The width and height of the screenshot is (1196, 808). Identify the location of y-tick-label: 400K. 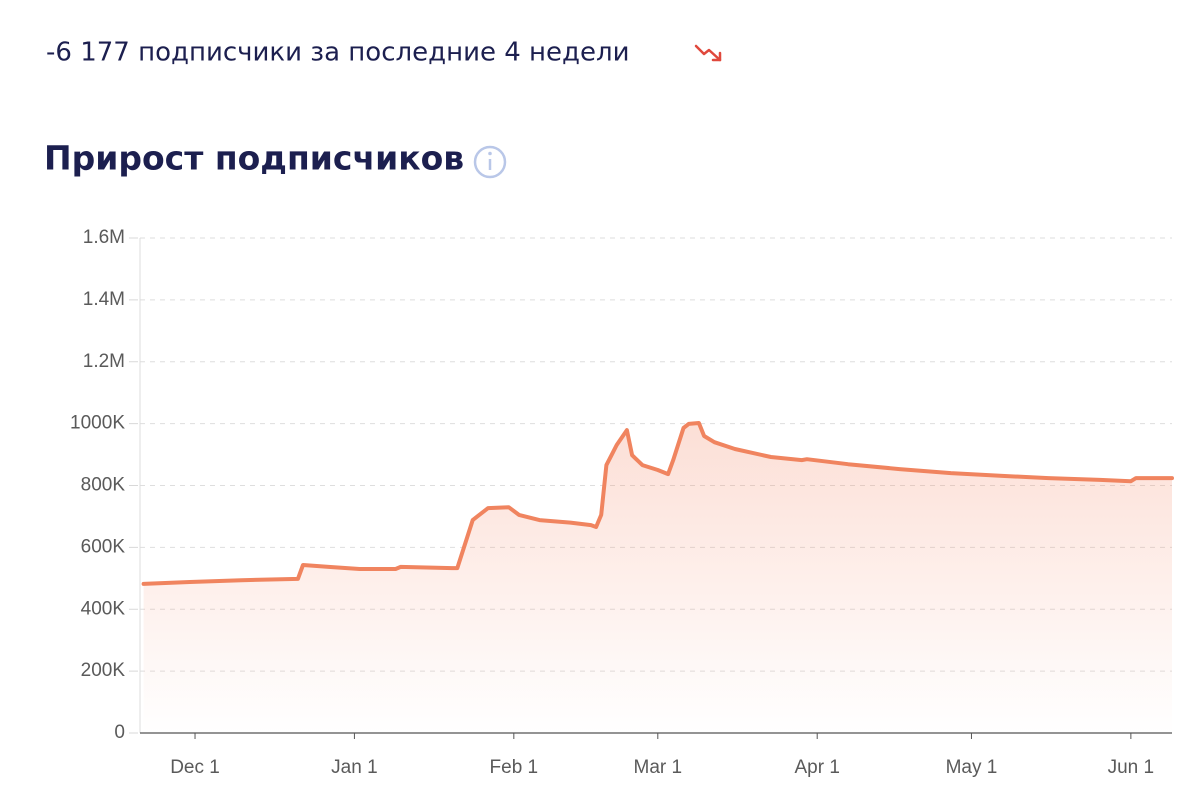
(103, 608).